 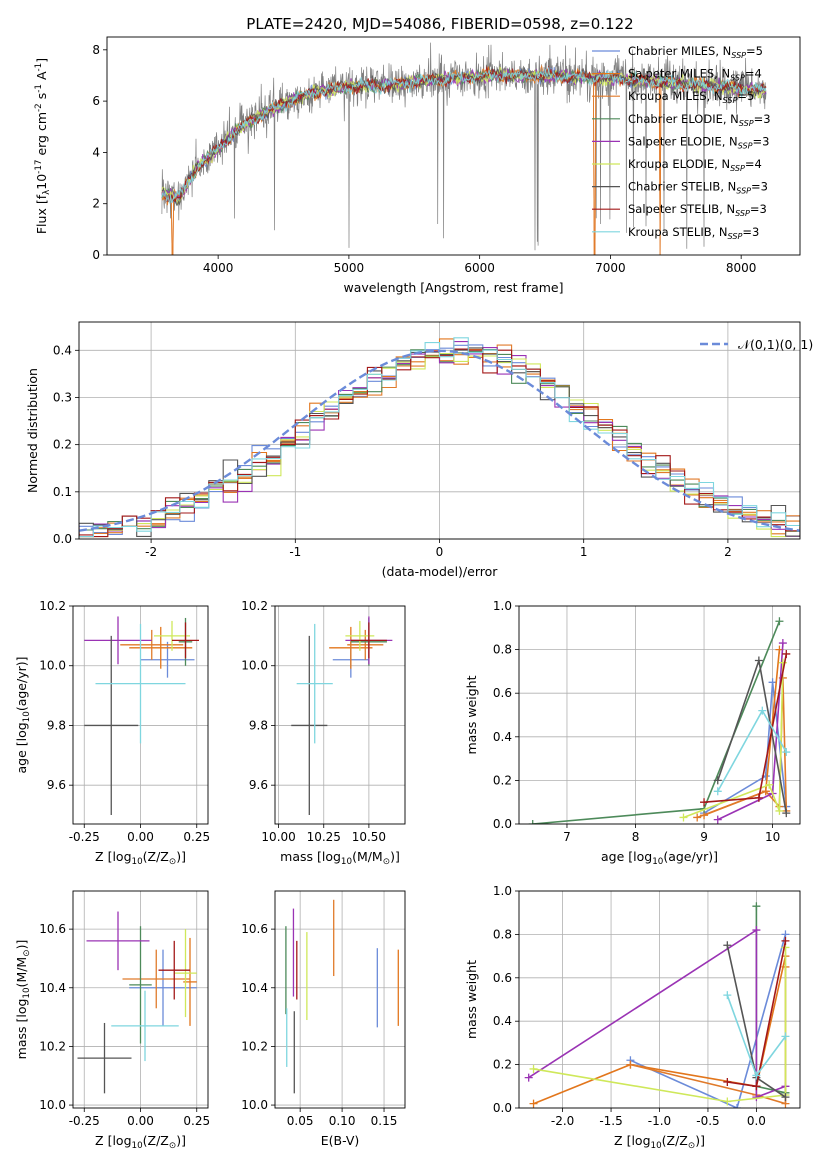 What do you see at coordinates (707, 1121) in the screenshot?
I see `x-tick-label: -0.5` at bounding box center [707, 1121].